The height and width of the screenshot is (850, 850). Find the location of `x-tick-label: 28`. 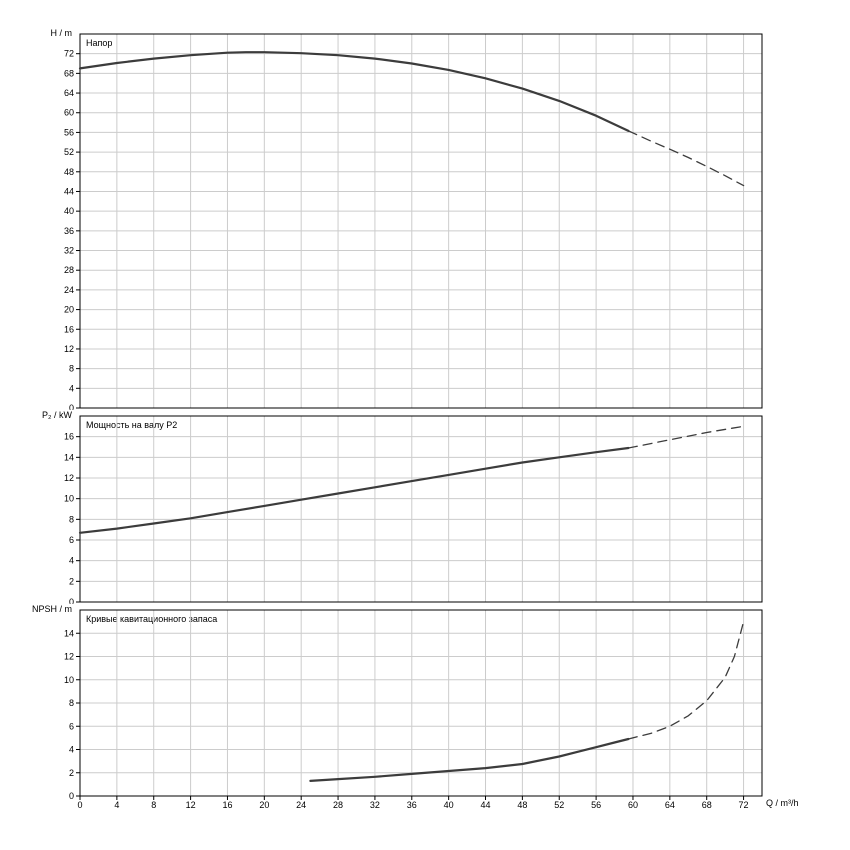

x-tick-label: 28 is located at coordinates (338, 805).